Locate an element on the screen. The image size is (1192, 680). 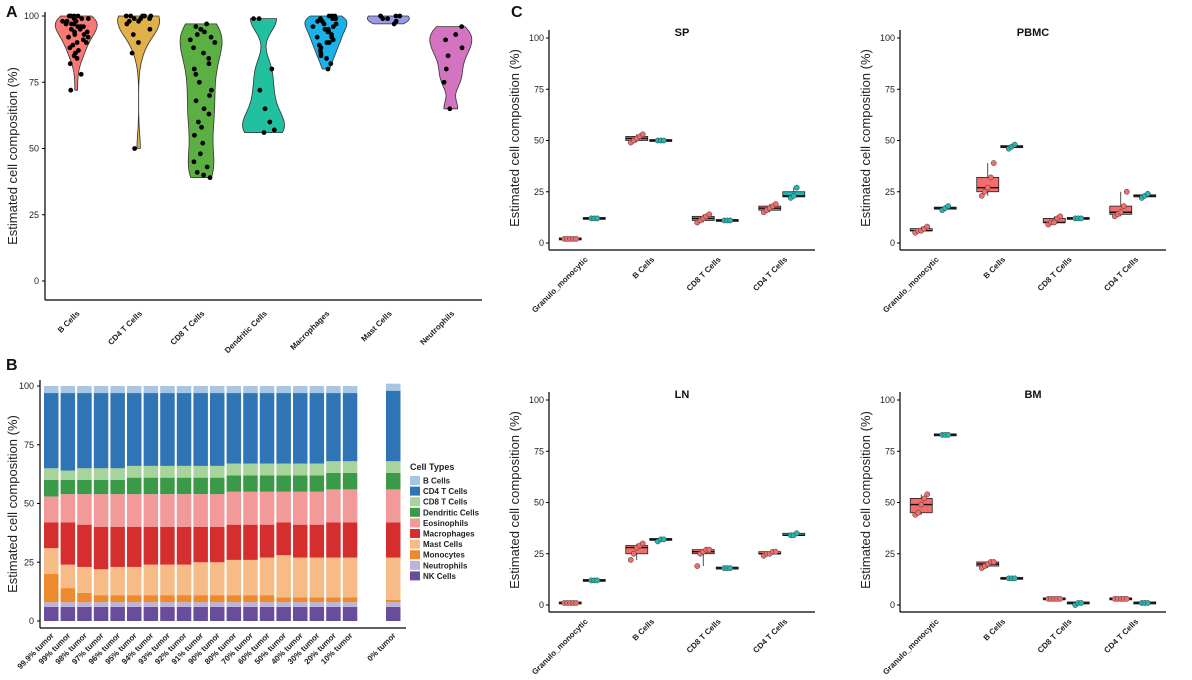
panel-letter-c: C is located at coordinates (517, 12).